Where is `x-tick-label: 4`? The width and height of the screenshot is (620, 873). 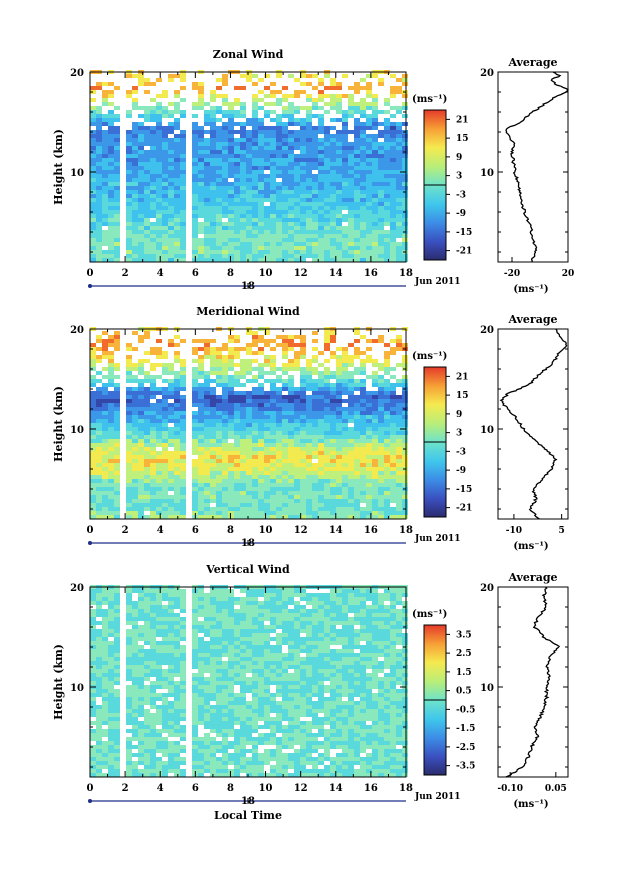 x-tick-label: 4 is located at coordinates (160, 273).